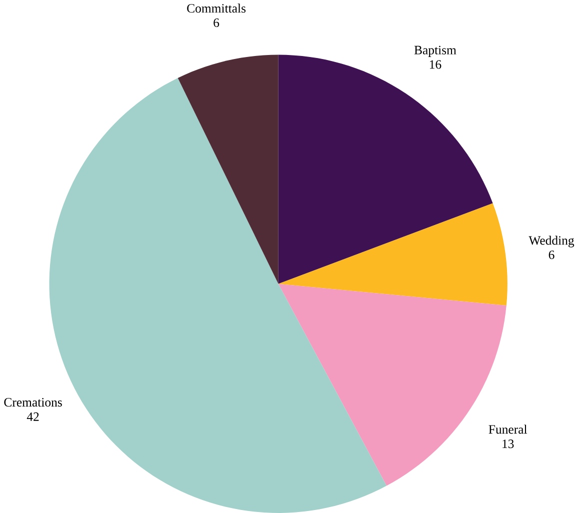 Image resolution: width=578 pixels, height=513 pixels. What do you see at coordinates (508, 444) in the screenshot?
I see `data-label: 13` at bounding box center [508, 444].